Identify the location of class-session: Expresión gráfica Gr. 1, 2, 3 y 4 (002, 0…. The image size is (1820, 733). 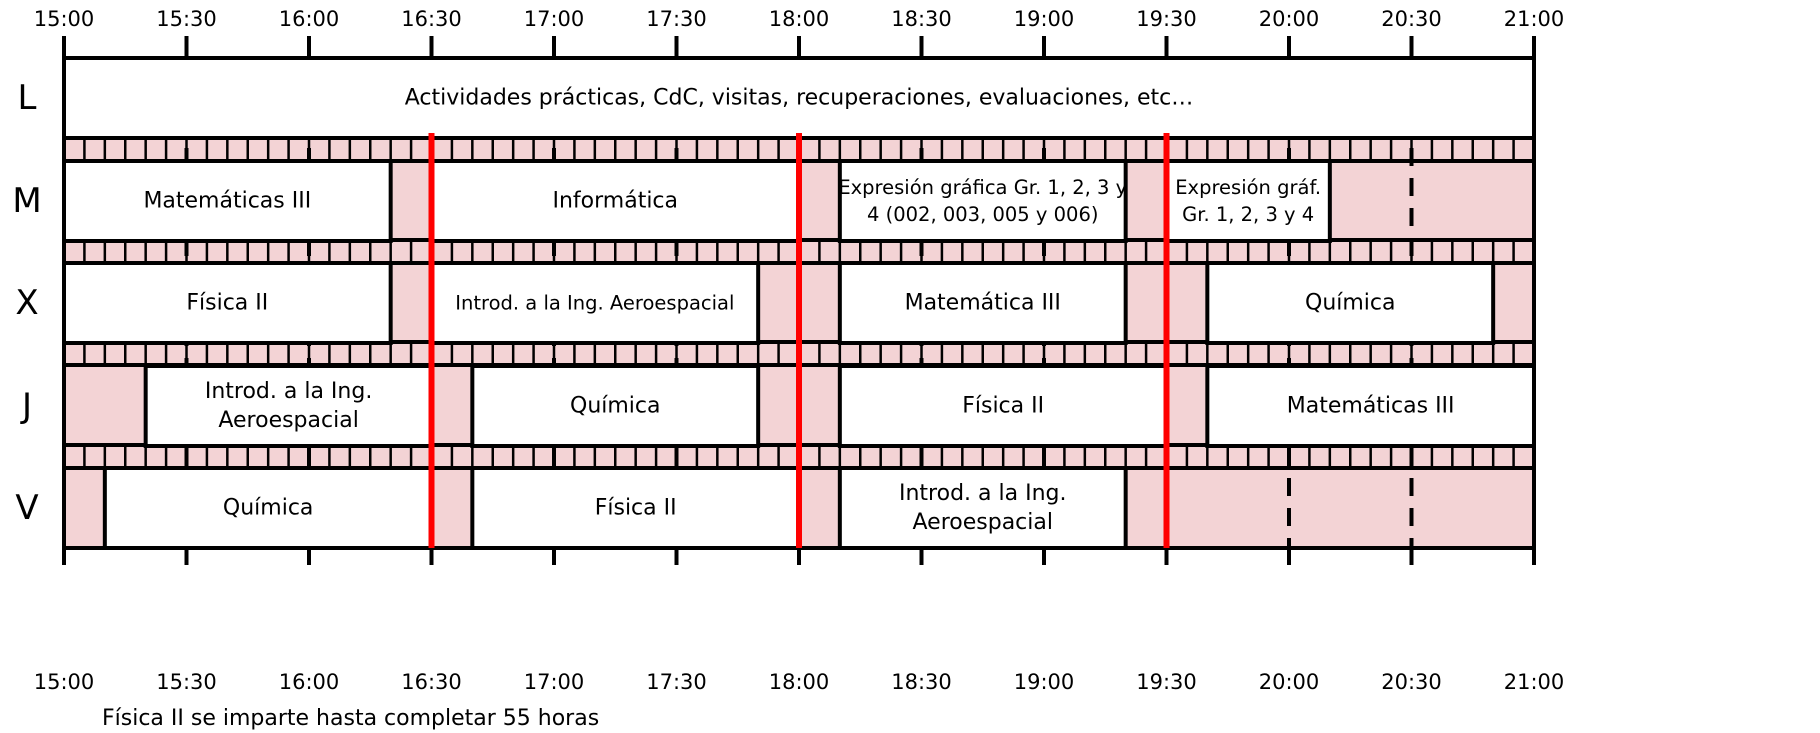
(982, 201).